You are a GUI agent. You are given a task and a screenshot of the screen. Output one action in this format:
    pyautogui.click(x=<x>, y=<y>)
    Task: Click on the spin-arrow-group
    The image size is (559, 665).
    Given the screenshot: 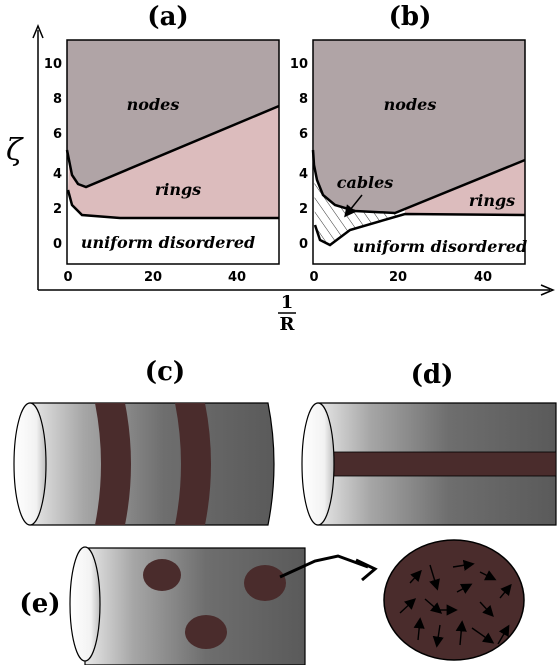 What is the action you would take?
    pyautogui.click(x=455, y=603)
    